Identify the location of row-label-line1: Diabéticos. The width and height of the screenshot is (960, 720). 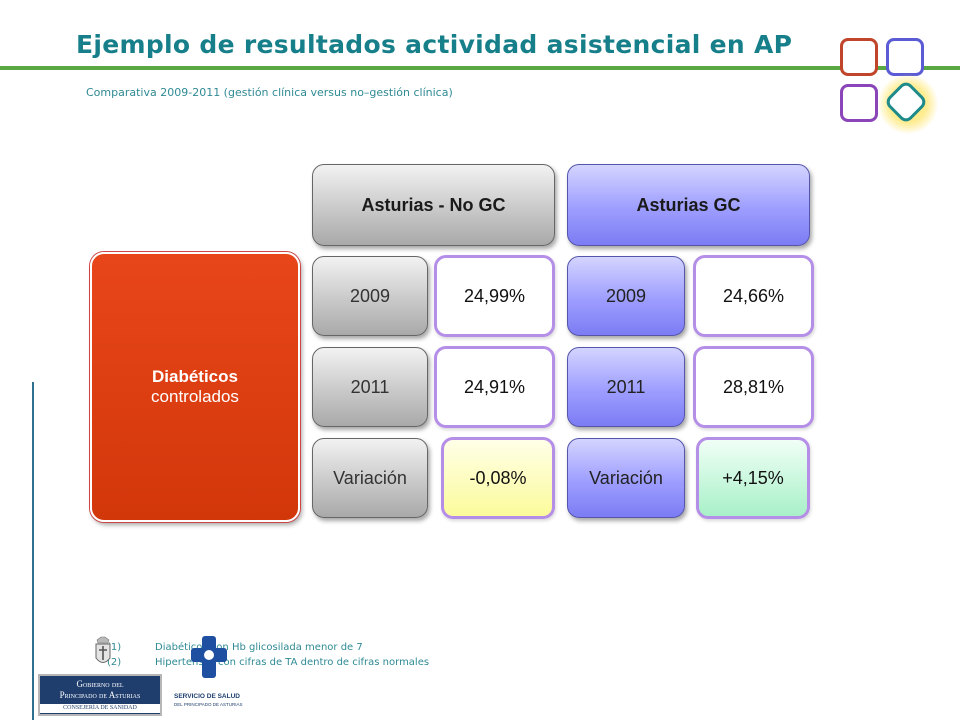
(195, 376).